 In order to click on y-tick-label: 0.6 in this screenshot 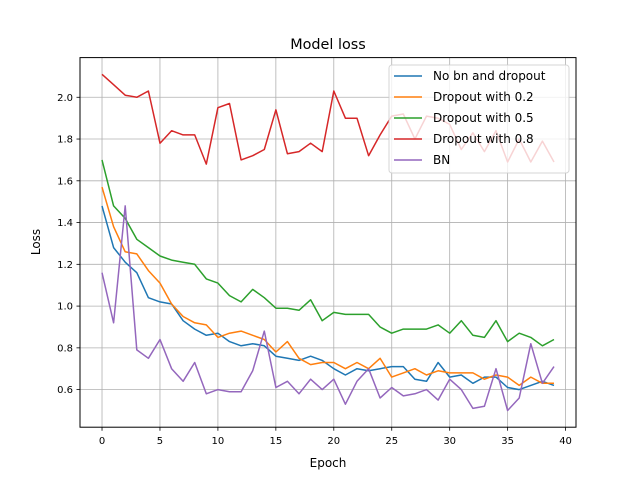, I will do `click(65, 390)`.